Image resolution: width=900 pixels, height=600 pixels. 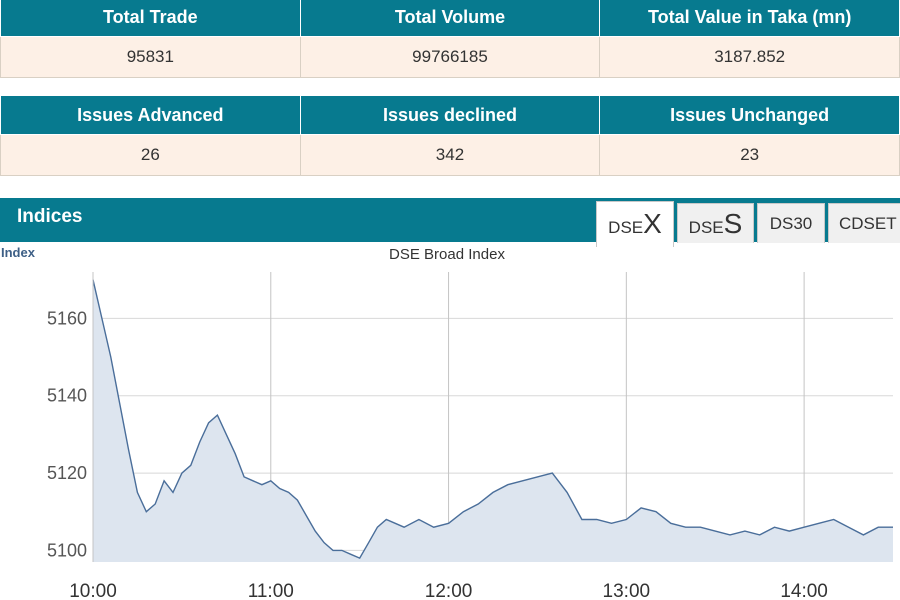 I want to click on value-issues-advanced: 26, so click(x=150, y=155).